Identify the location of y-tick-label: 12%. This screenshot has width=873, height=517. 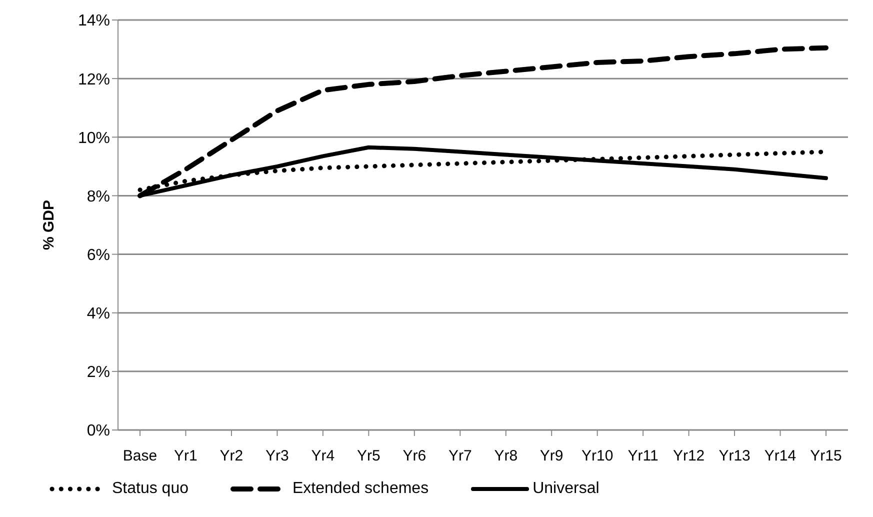
(94, 79).